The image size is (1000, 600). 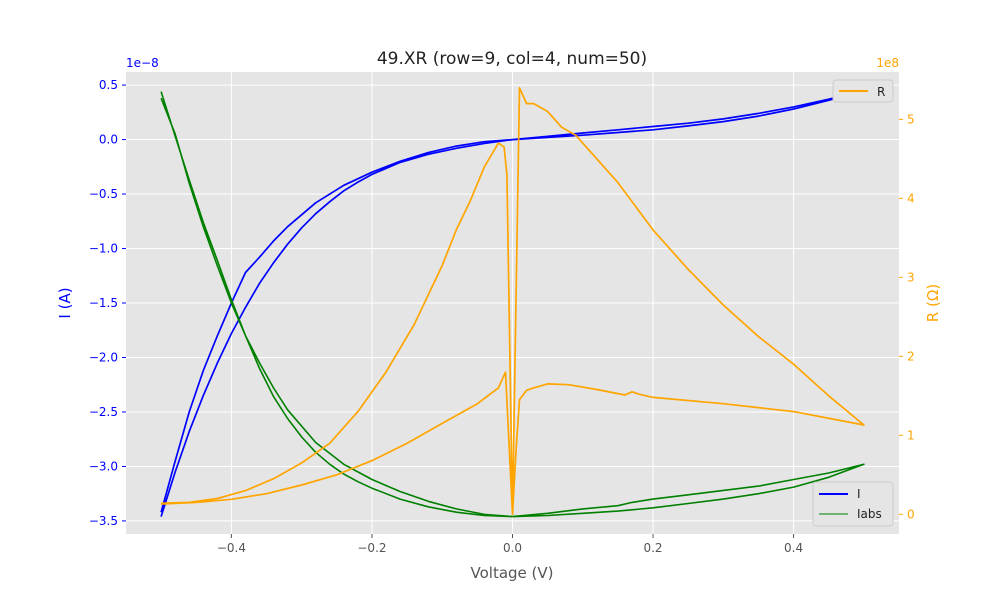 What do you see at coordinates (911, 356) in the screenshot?
I see `right-tick-label: 2` at bounding box center [911, 356].